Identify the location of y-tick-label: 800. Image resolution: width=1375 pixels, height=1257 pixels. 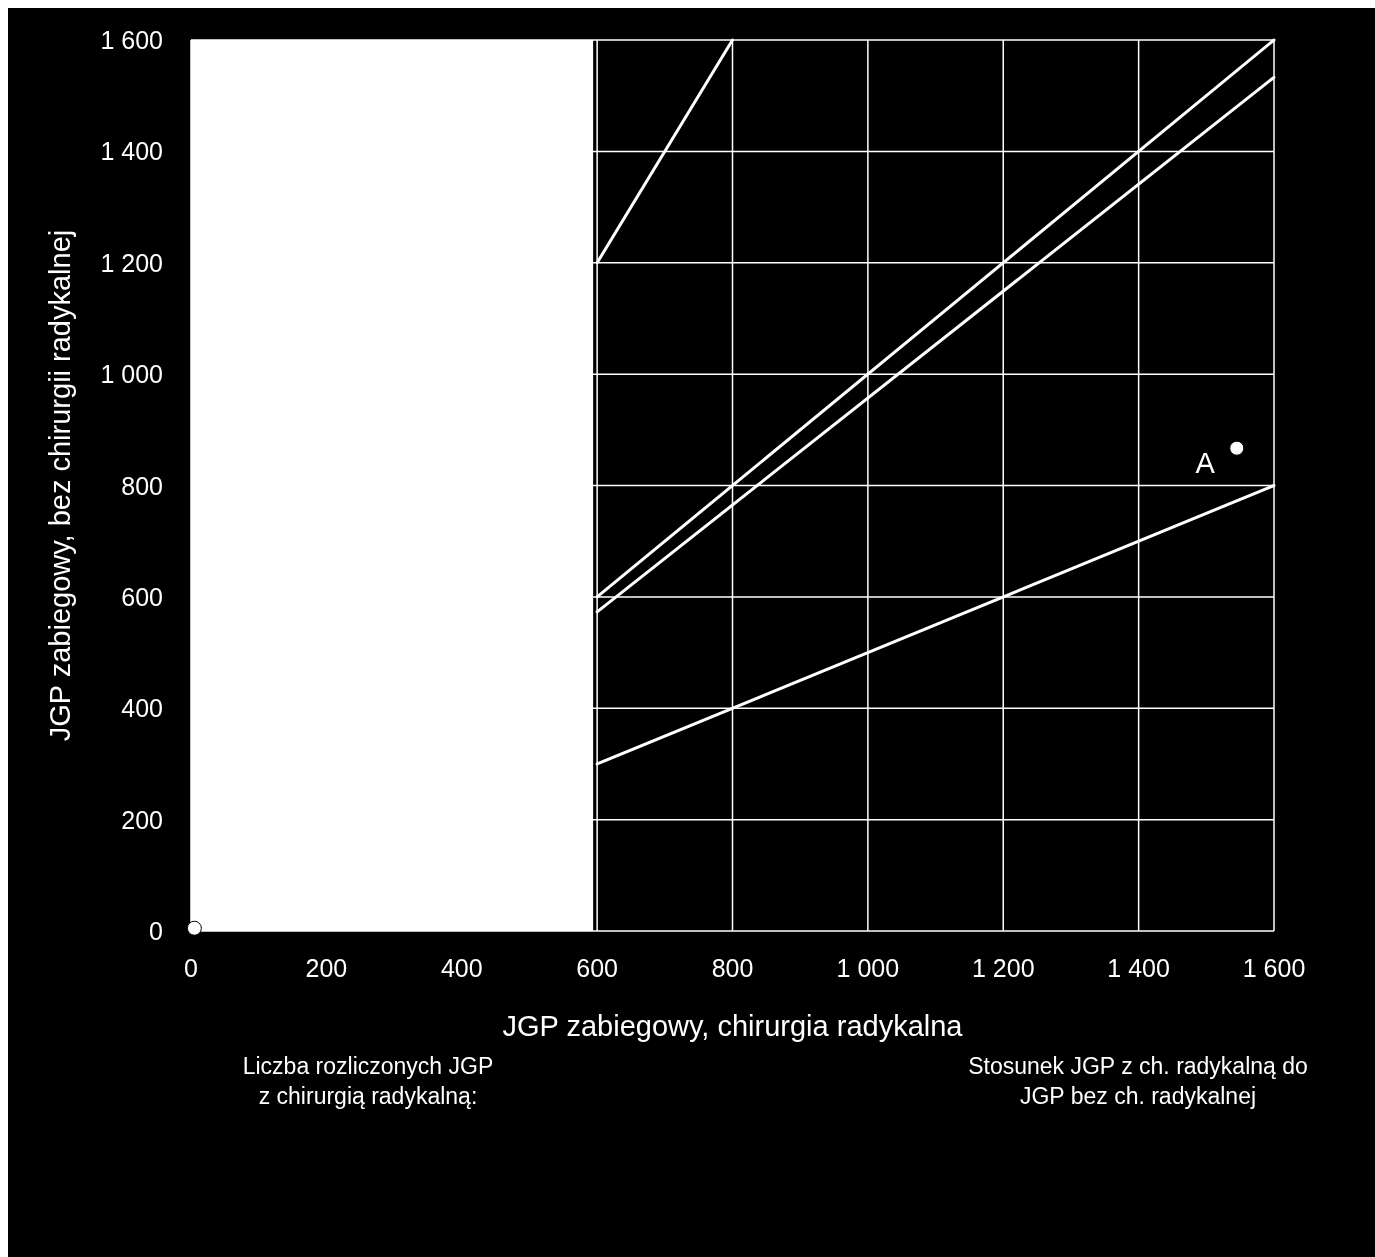
(142, 485).